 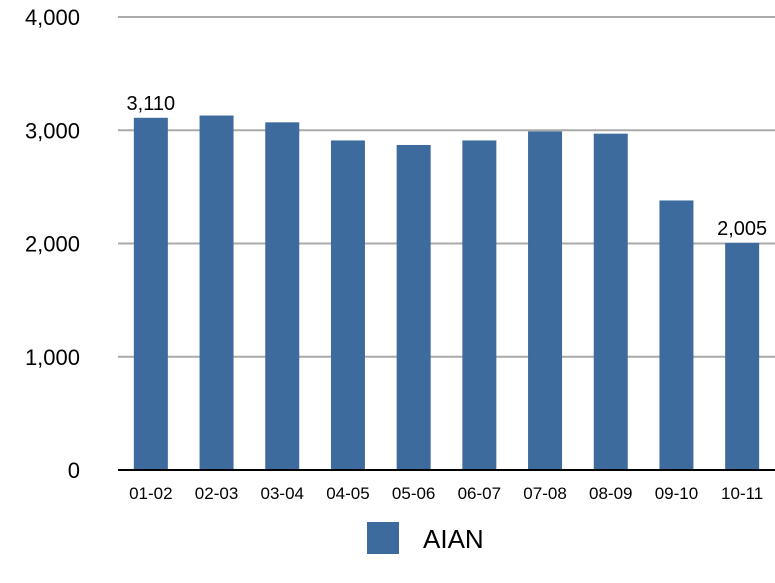 I want to click on data-label: 3,110, so click(x=151, y=104).